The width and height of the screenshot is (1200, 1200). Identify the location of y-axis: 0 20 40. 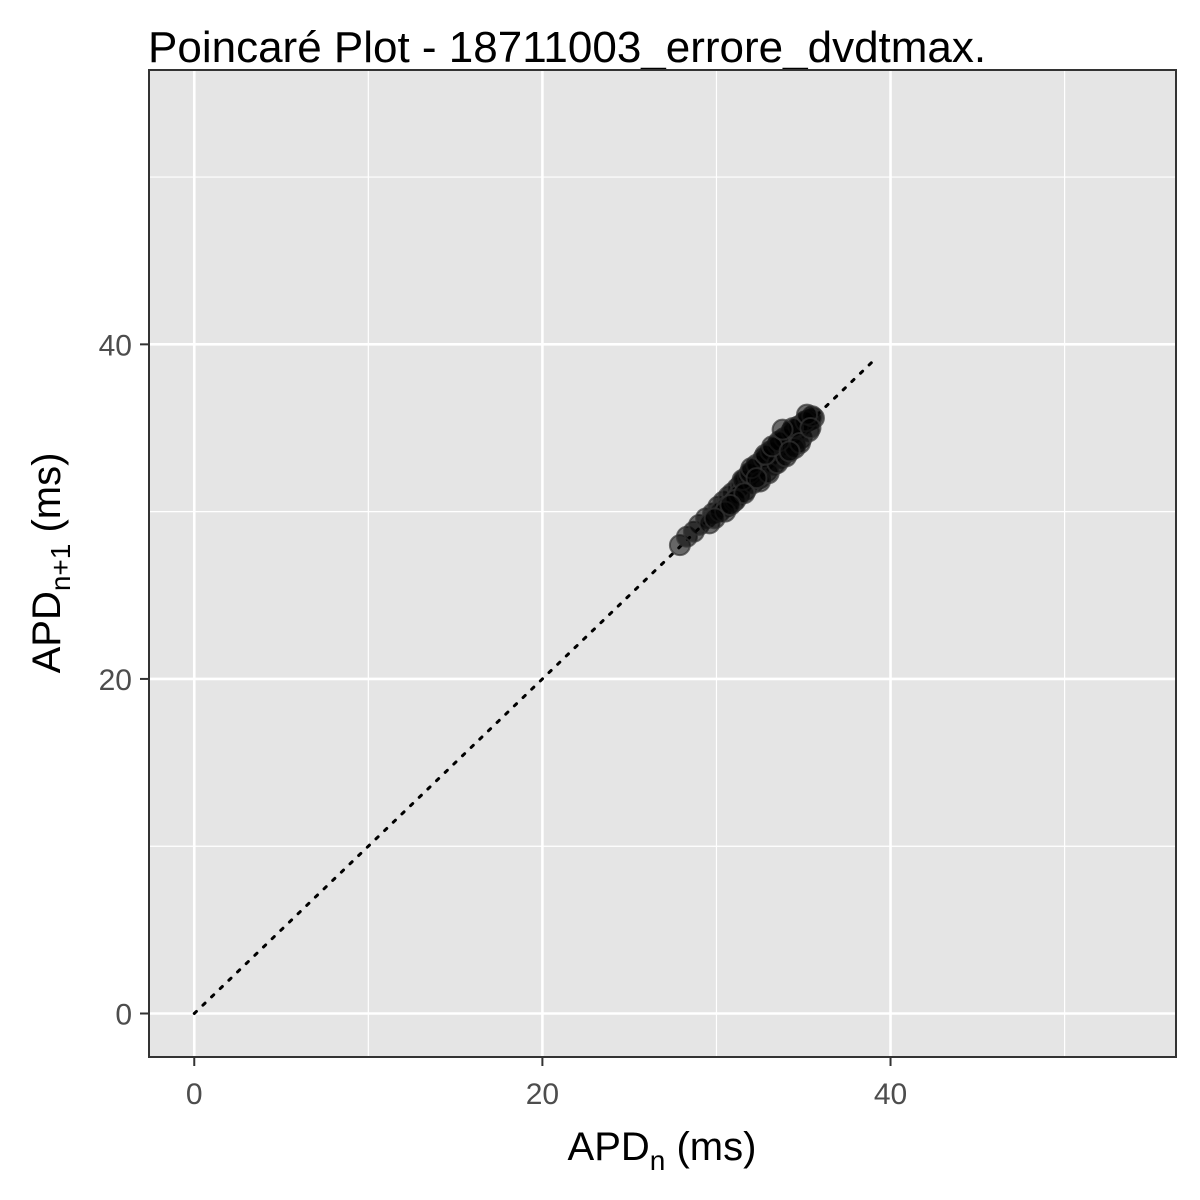
(124, 680).